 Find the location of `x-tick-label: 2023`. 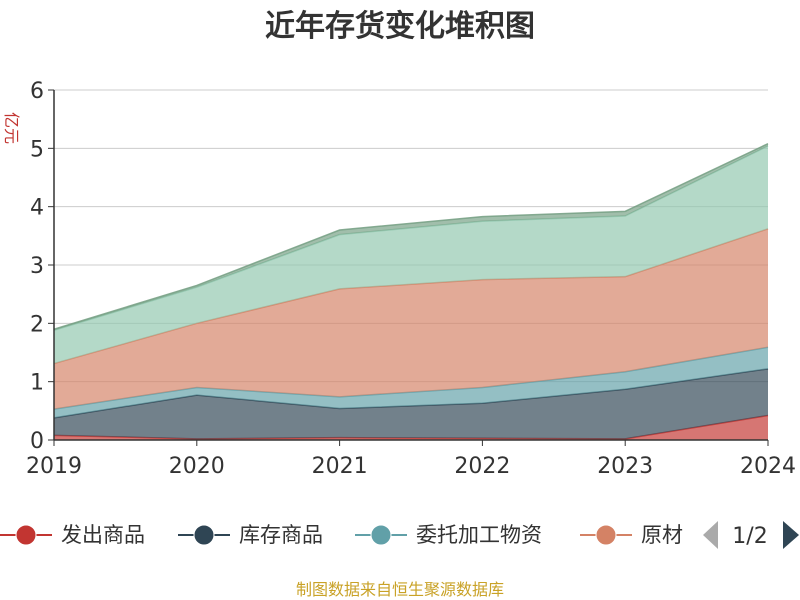

x-tick-label: 2023 is located at coordinates (625, 466).